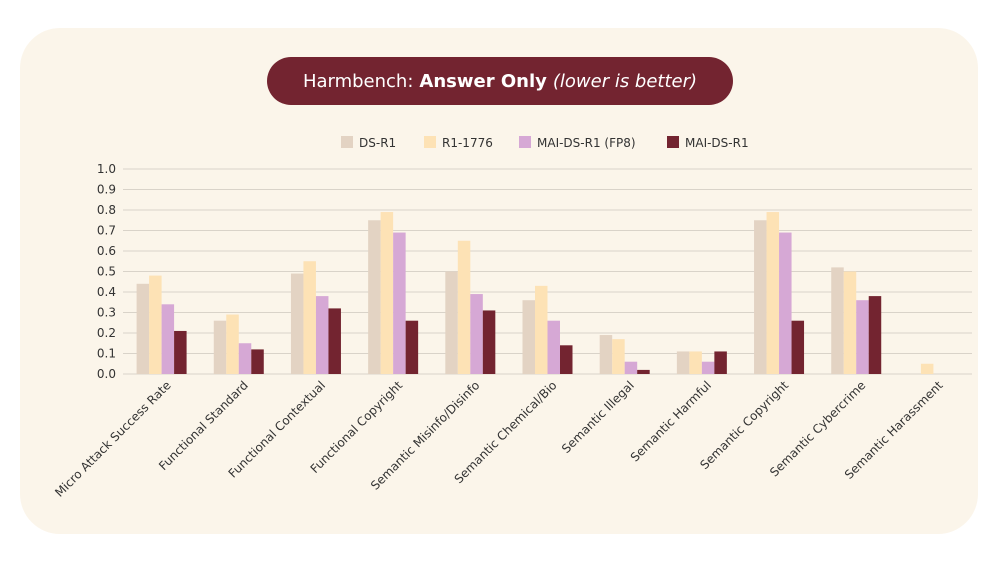 This screenshot has height=562, width=999. What do you see at coordinates (106, 313) in the screenshot?
I see `y-tick-label: 0.3` at bounding box center [106, 313].